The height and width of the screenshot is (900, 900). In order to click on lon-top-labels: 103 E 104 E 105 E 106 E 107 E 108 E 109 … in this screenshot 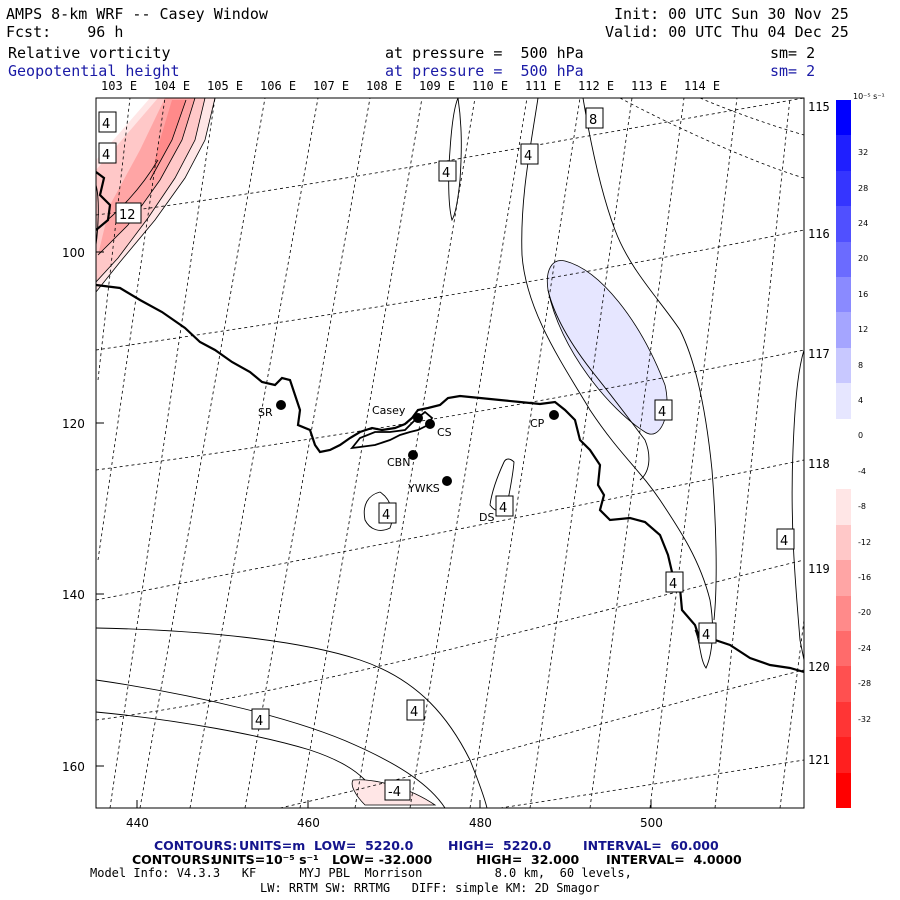, I will do `click(410, 86)`.